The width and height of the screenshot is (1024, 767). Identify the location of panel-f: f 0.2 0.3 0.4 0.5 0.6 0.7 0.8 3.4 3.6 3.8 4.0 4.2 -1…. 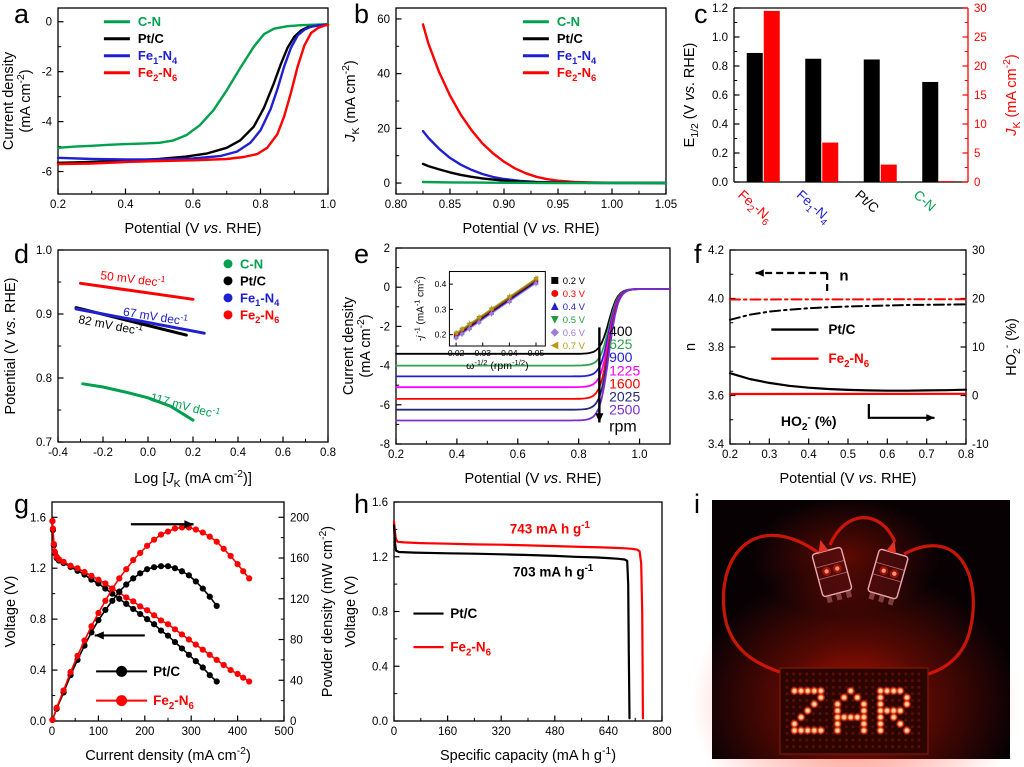
(852, 364).